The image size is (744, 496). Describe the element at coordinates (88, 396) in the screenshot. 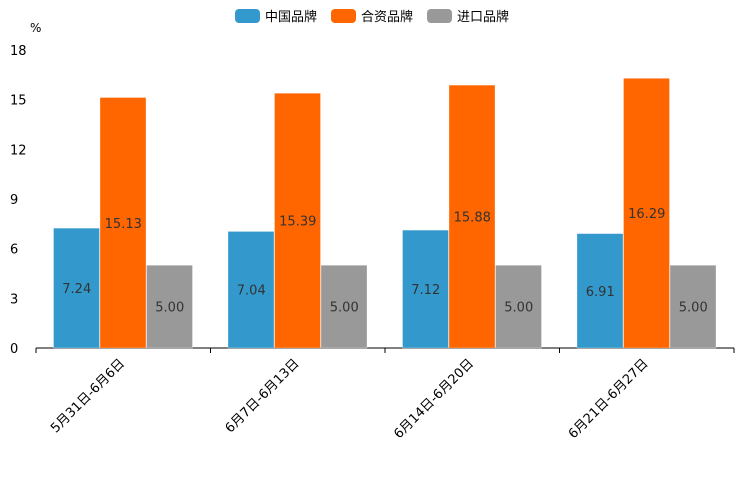

I see `x-tick-label-0: 5月31日-6月6日` at that location.